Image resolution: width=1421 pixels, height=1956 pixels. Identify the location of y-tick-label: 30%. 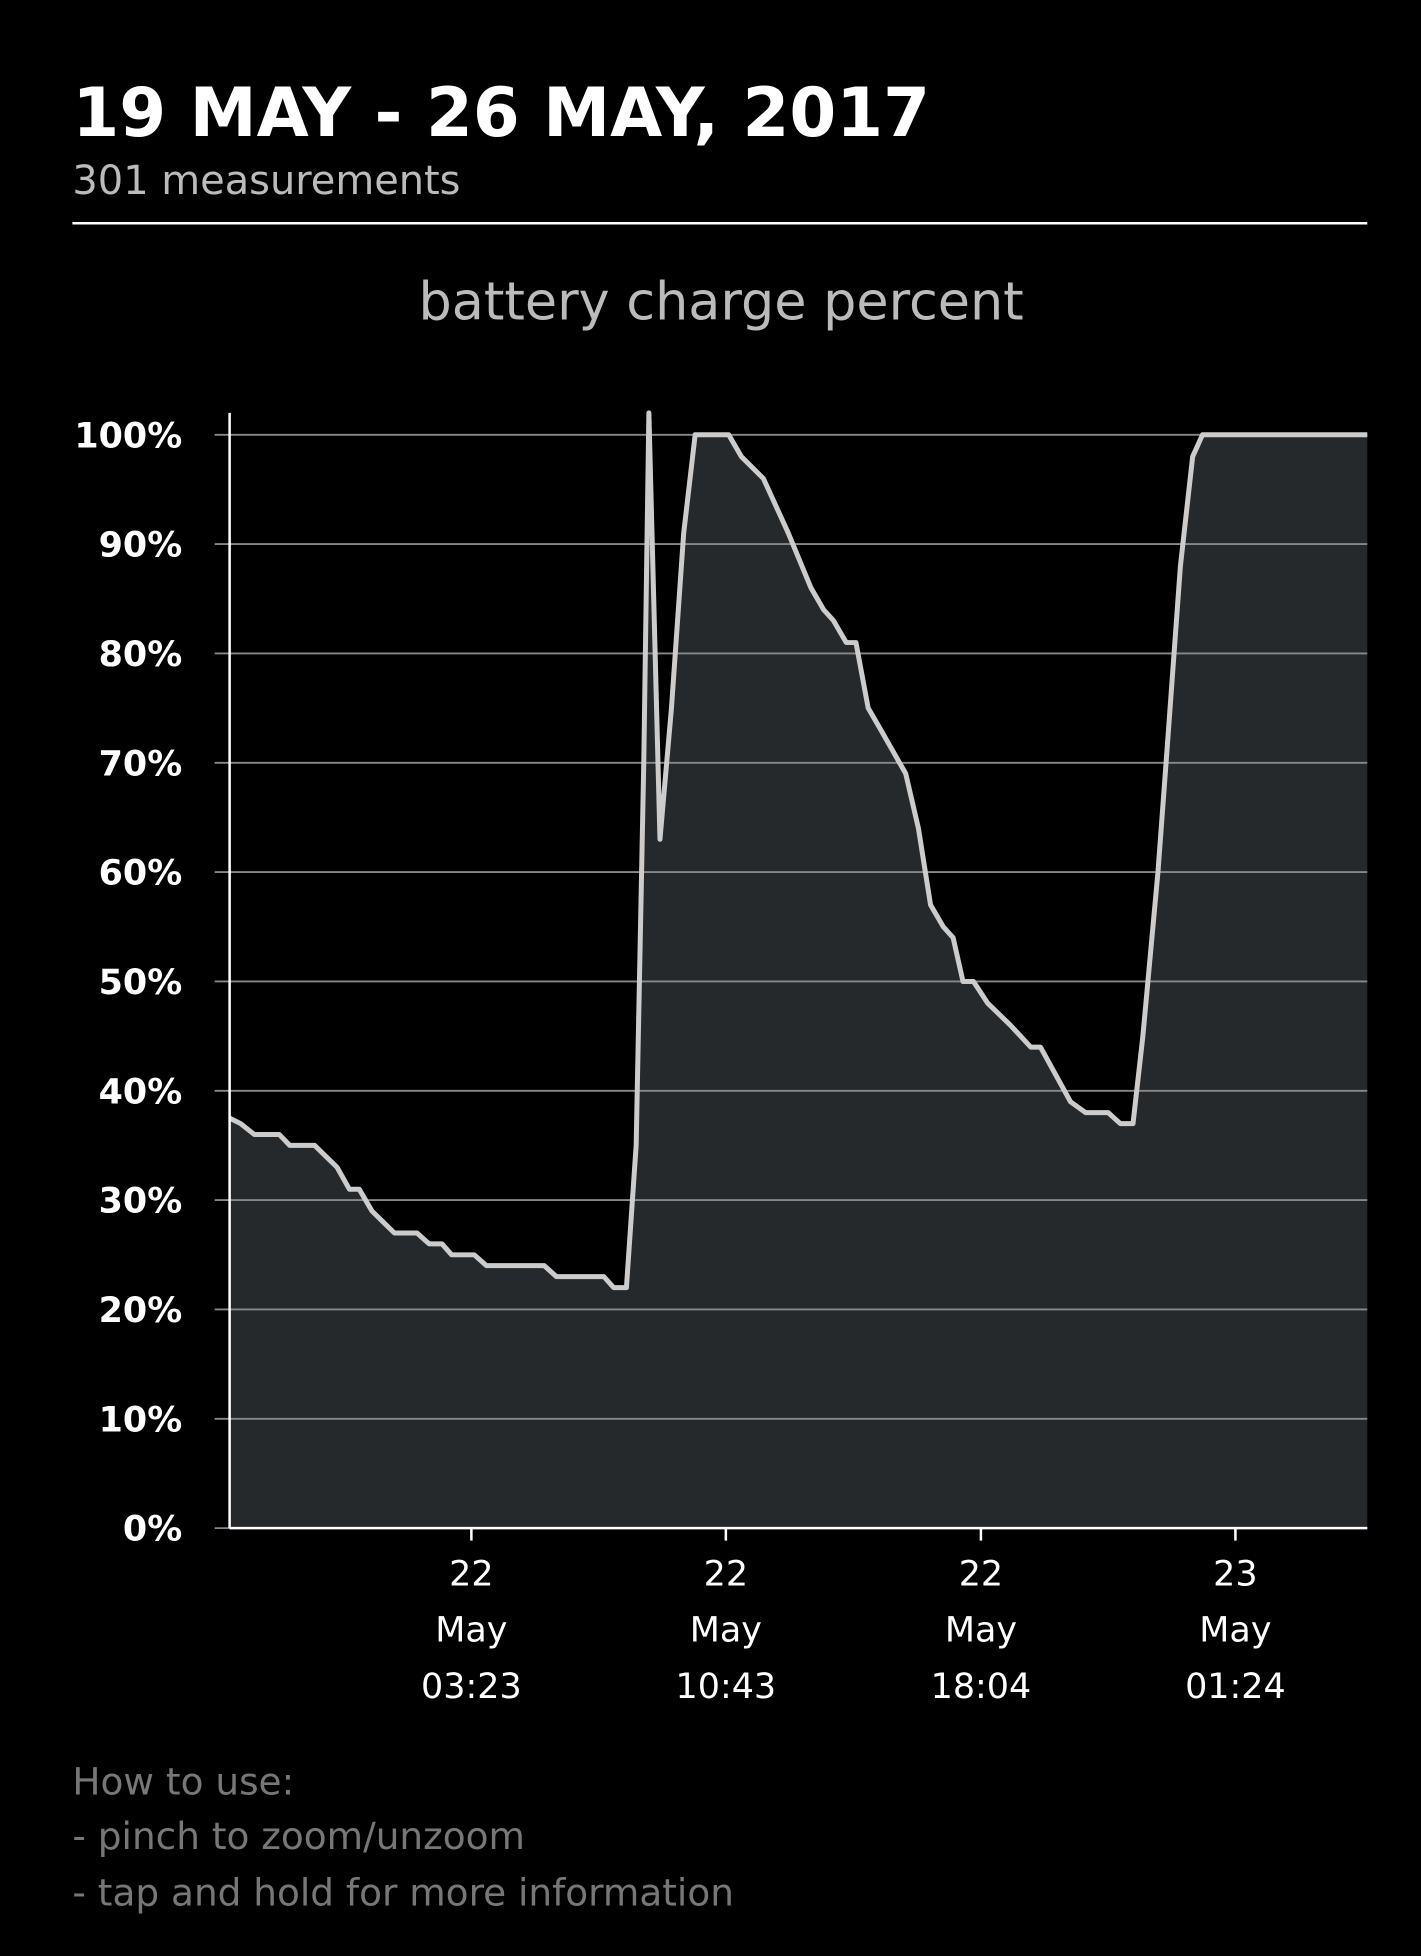
(141, 1202).